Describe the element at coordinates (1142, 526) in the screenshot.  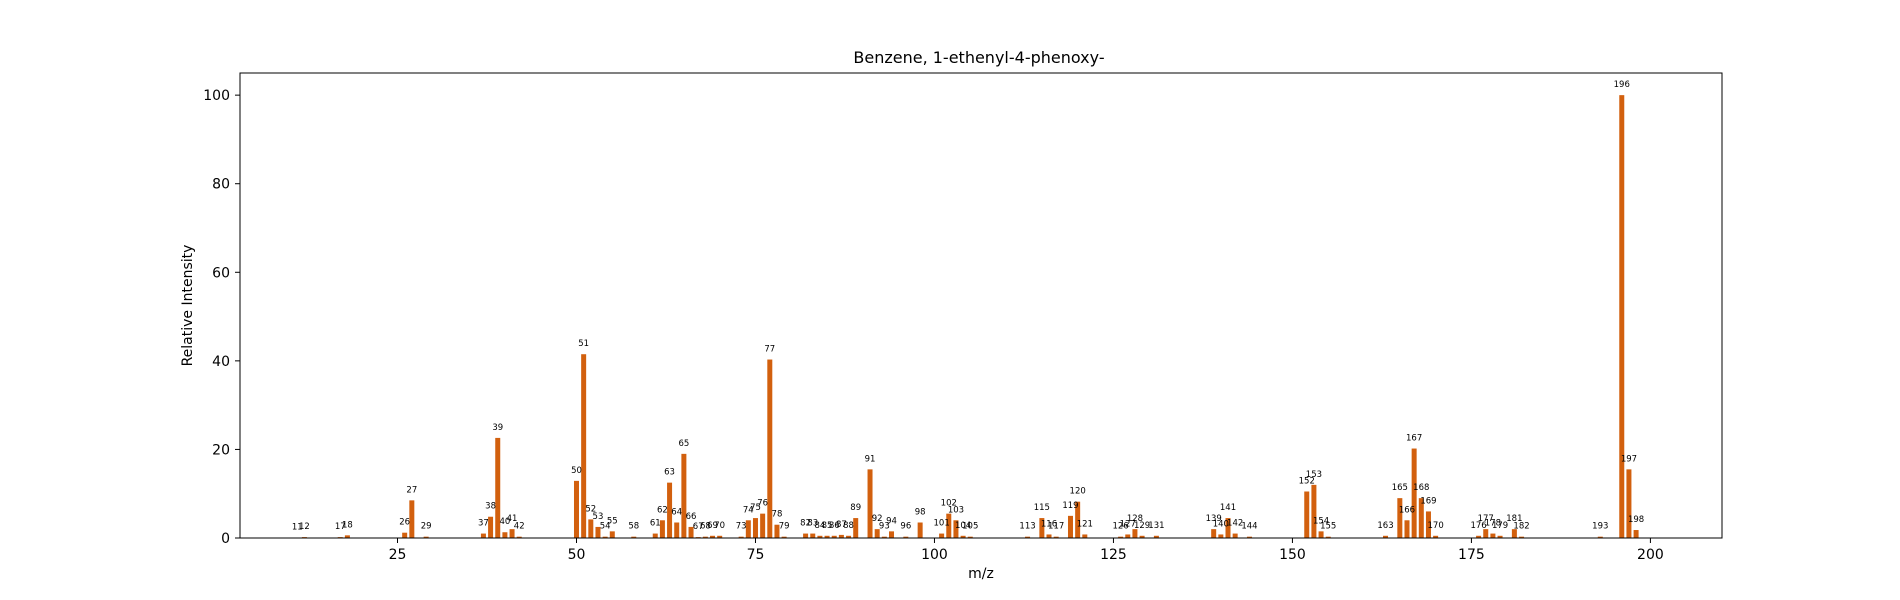
I see `peak-label-129: 129` at that location.